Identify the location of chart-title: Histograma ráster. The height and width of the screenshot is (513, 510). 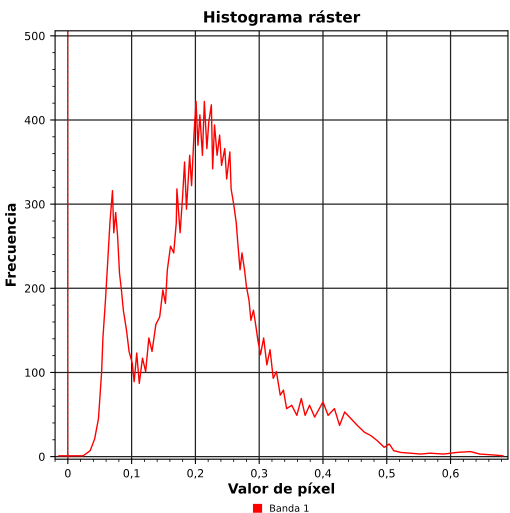
(282, 18).